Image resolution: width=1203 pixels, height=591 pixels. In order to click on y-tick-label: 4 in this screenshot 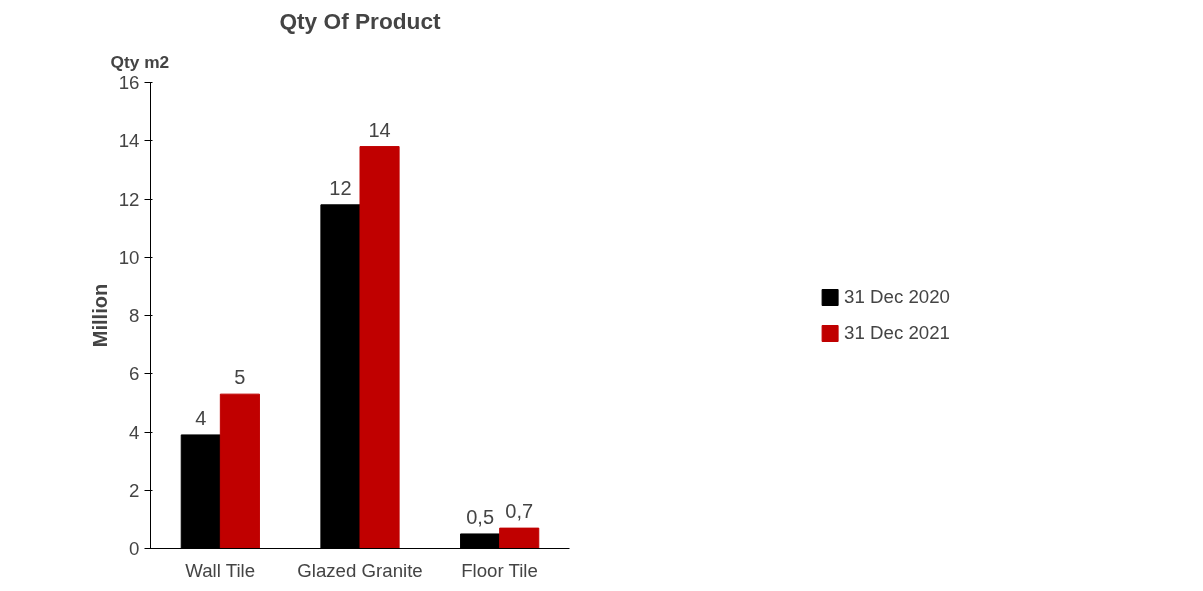, I will do `click(134, 432)`.